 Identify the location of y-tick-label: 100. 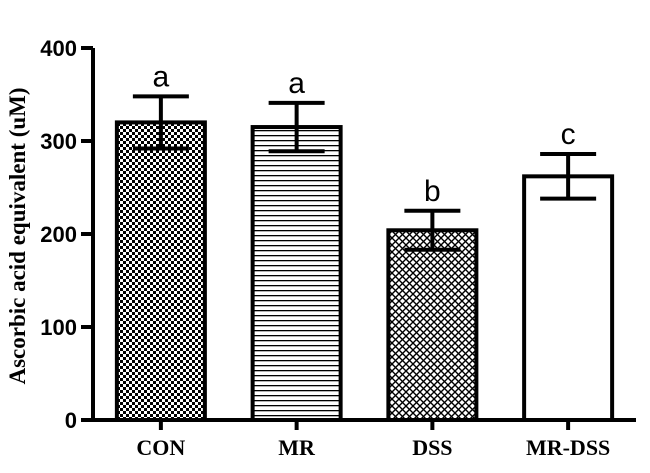
(58, 327).